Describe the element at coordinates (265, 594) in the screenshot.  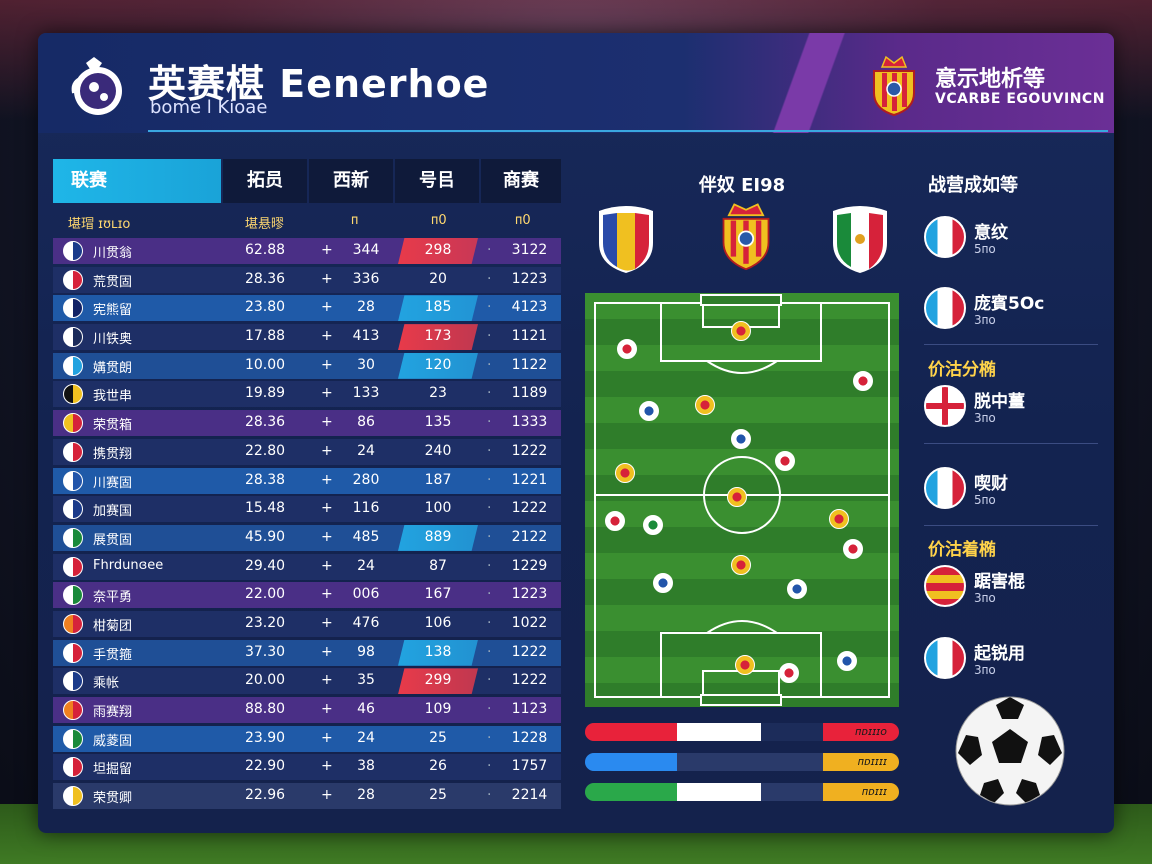
I see `cell-value-1: 22.00` at that location.